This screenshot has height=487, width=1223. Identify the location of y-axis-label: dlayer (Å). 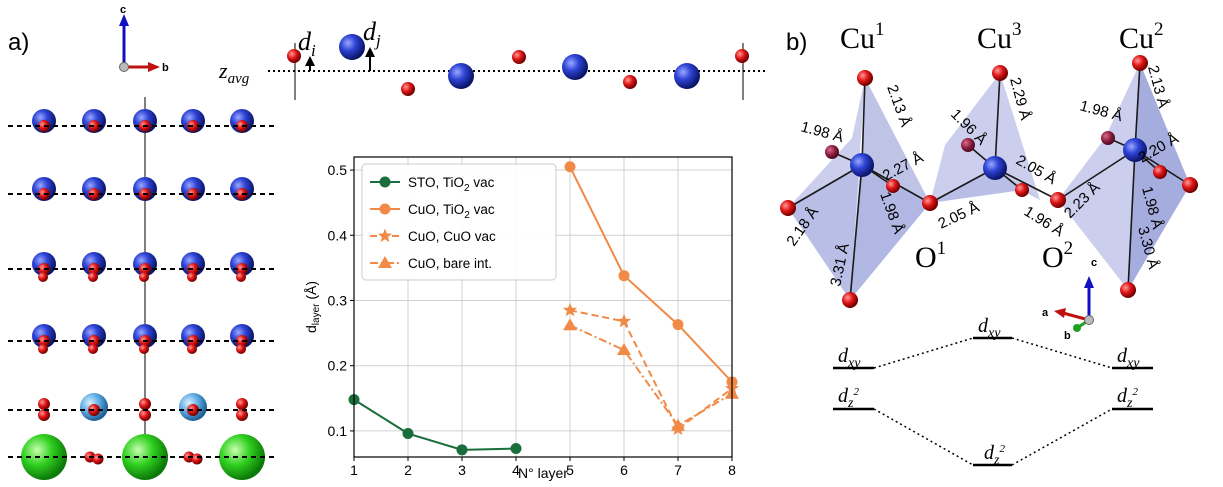
(312, 307).